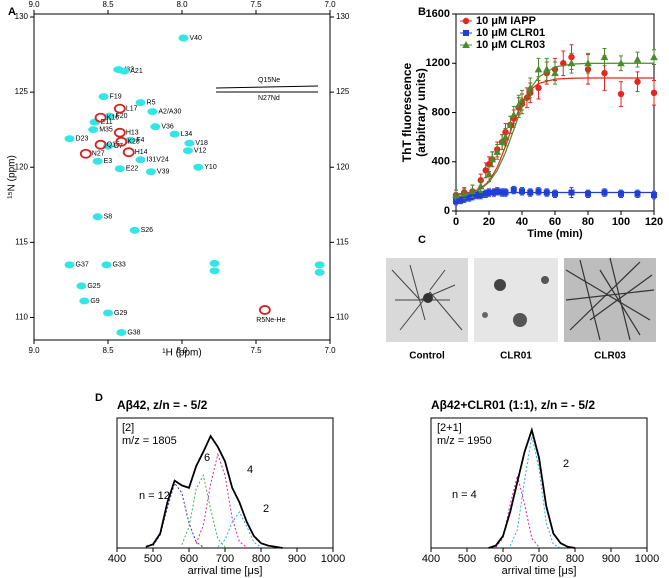 Image resolution: width=669 pixels, height=578 pixels. Describe the element at coordinates (467, 559) in the screenshot. I see `x-tick-label: 500` at that location.